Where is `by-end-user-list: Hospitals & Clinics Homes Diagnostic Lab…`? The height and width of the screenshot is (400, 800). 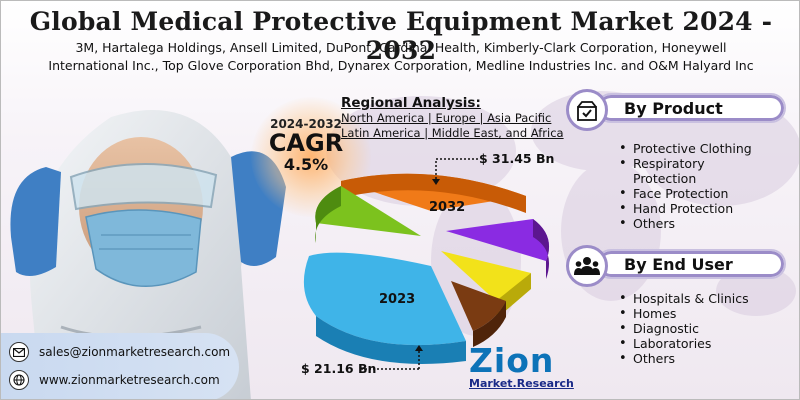
by-end-user-list: Hospitals & Clinics Homes Diagnostic Lab… is located at coordinates (704, 328).